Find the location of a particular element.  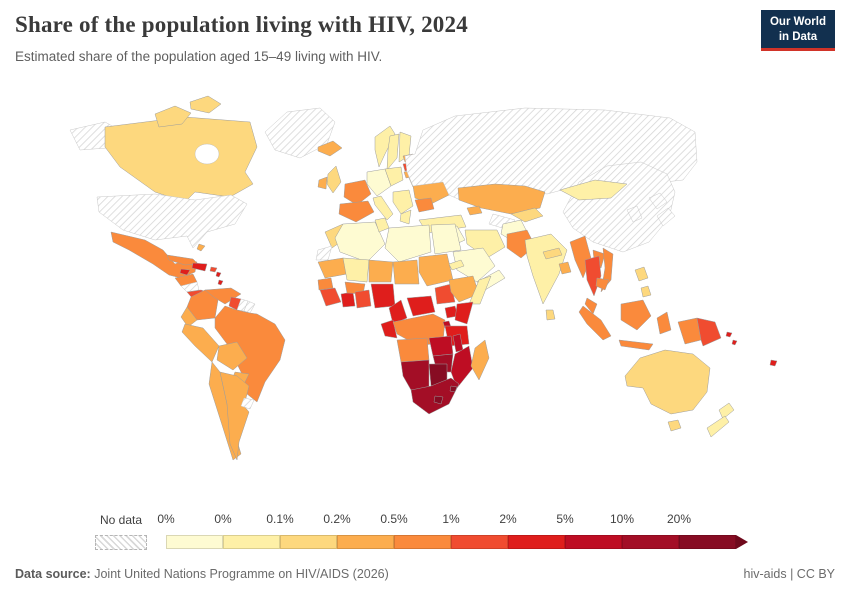

map-region-kazakhstan is located at coordinates (501, 199).